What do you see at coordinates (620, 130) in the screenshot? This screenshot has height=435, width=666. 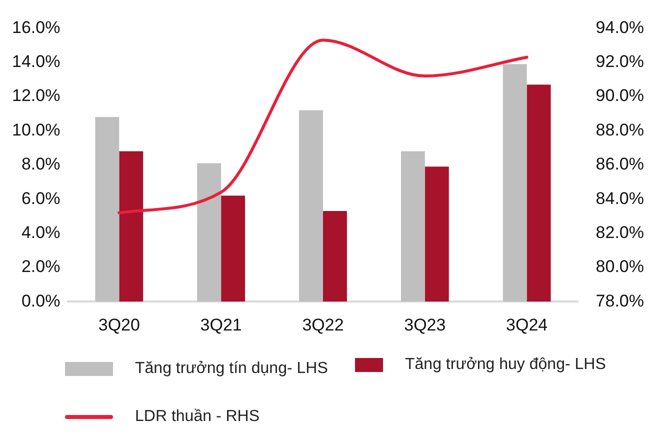 I see `y2-tick-label: 88.0%` at bounding box center [620, 130].